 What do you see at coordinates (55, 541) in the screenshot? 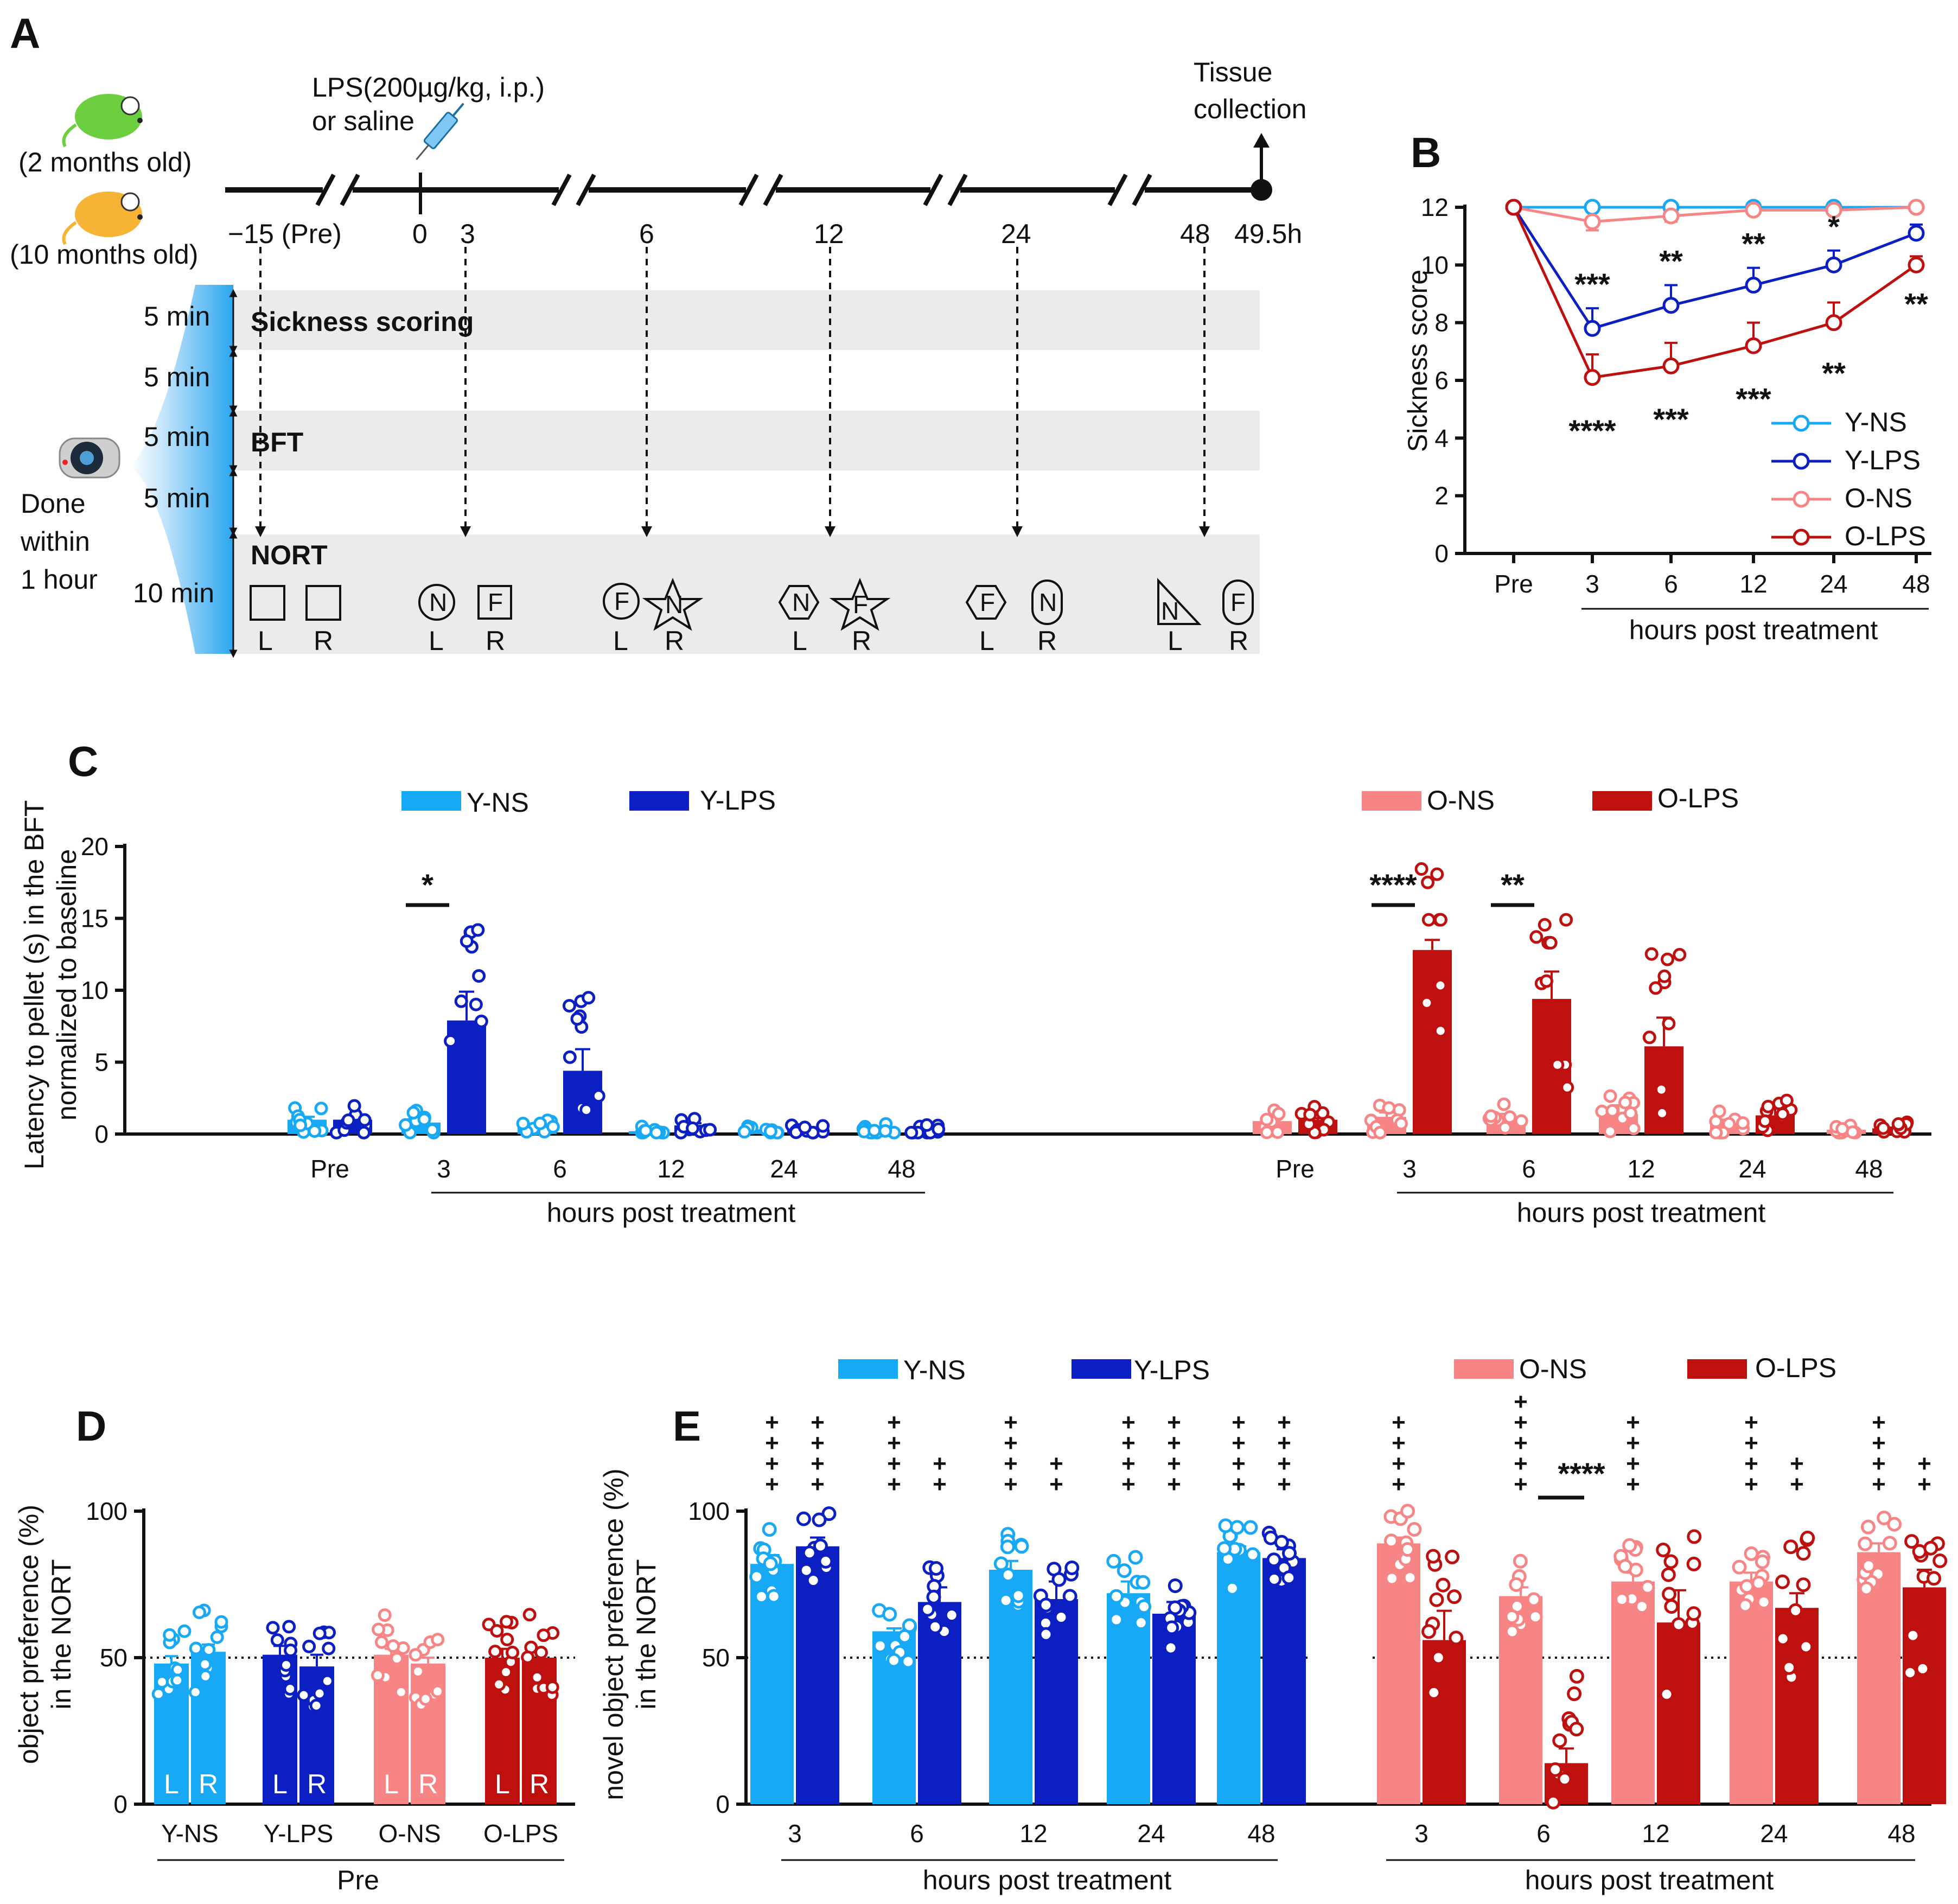
I see `done-line-2: within` at bounding box center [55, 541].